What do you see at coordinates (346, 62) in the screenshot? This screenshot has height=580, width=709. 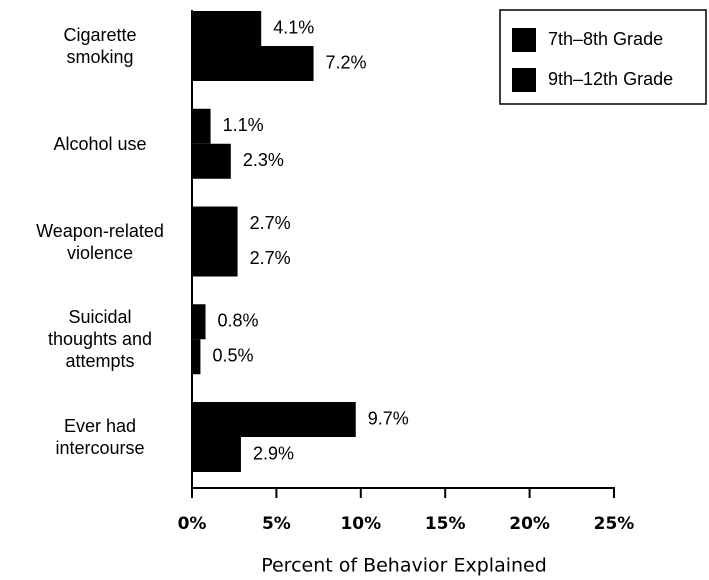 I see `value-label: 7.2%` at bounding box center [346, 62].